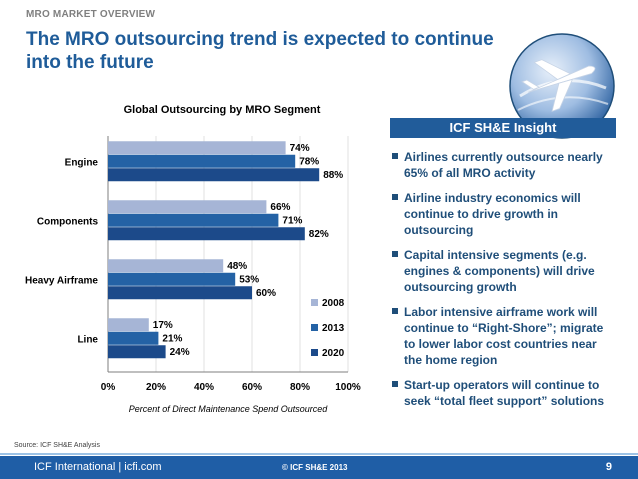  I want to click on bar-value-label: 60%, so click(266, 293).